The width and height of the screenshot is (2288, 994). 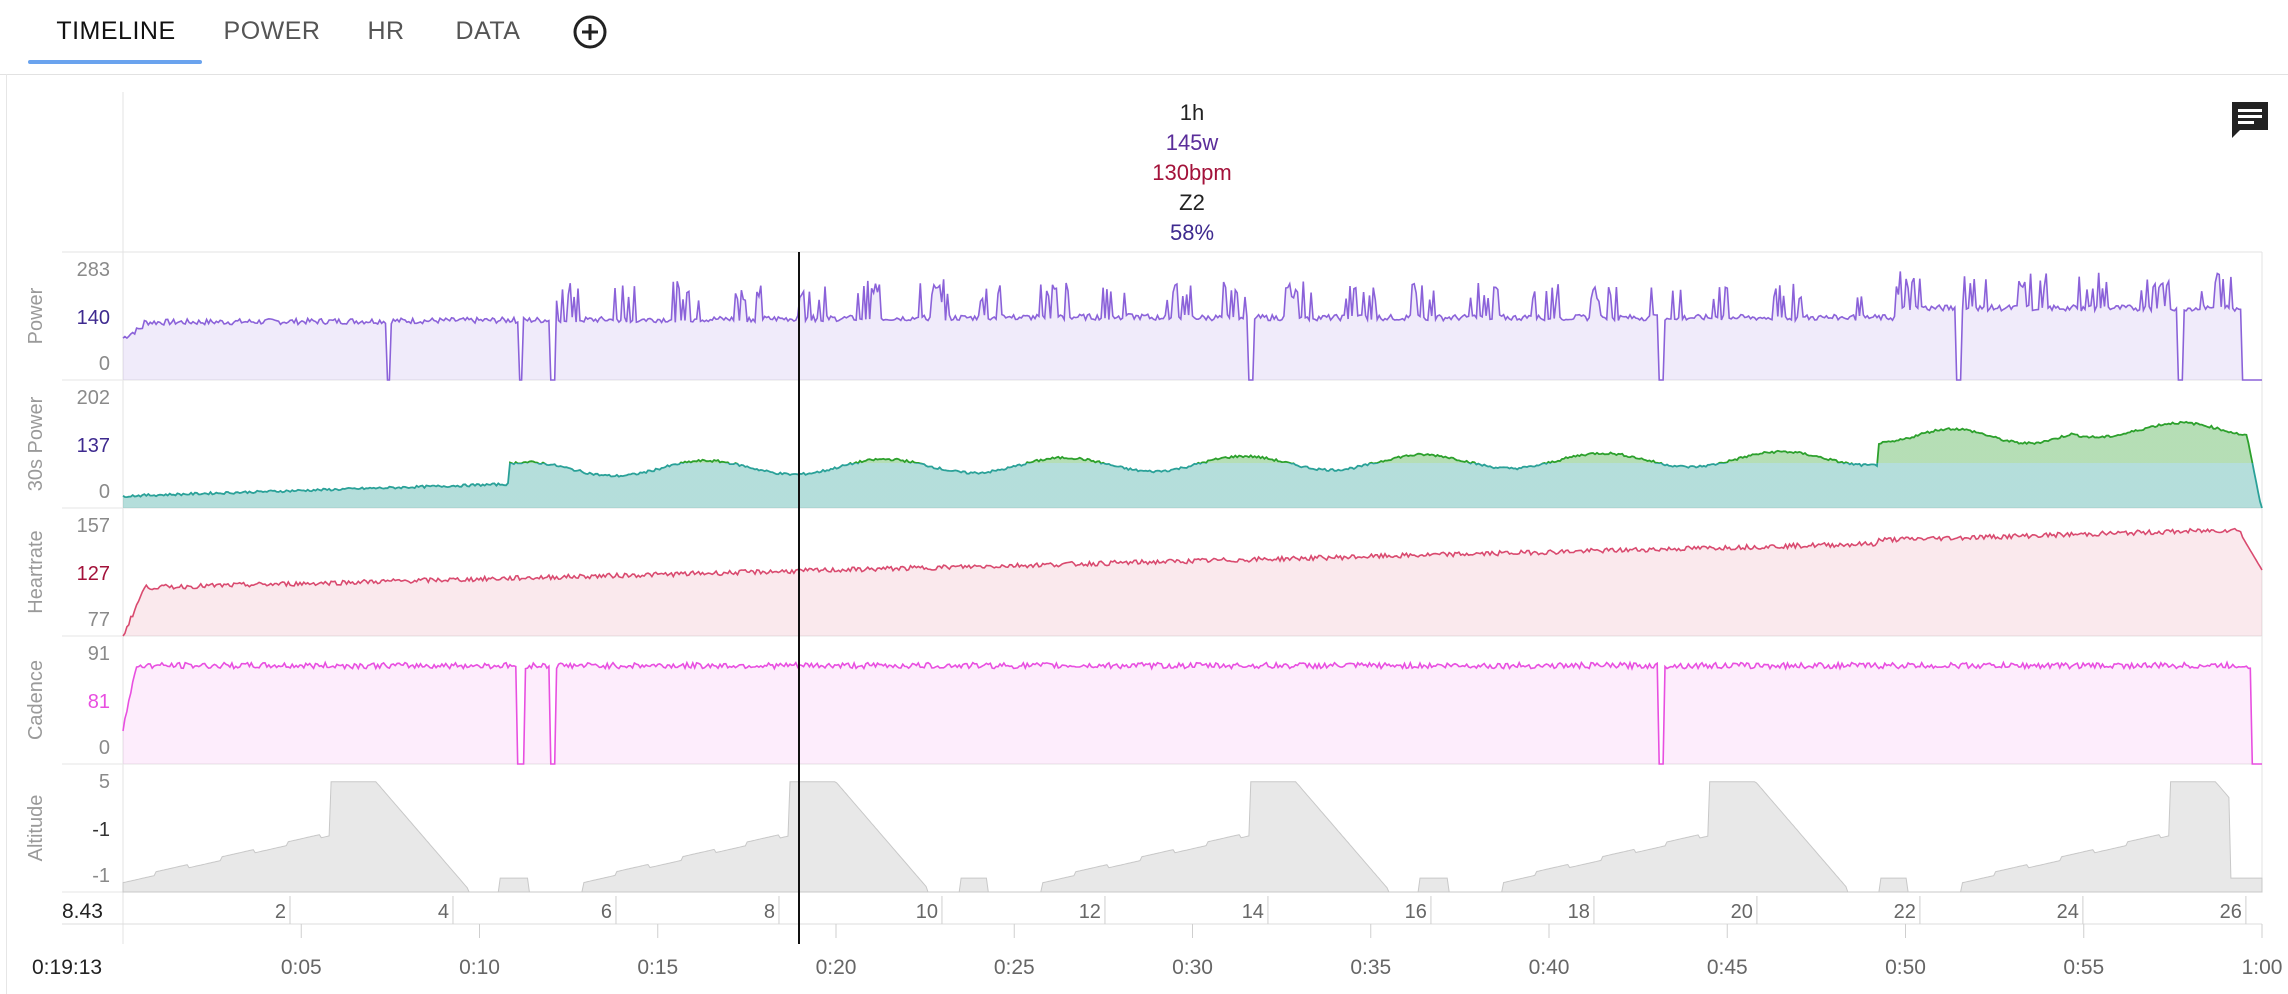 I want to click on power30-area, so click(x=1192, y=464).